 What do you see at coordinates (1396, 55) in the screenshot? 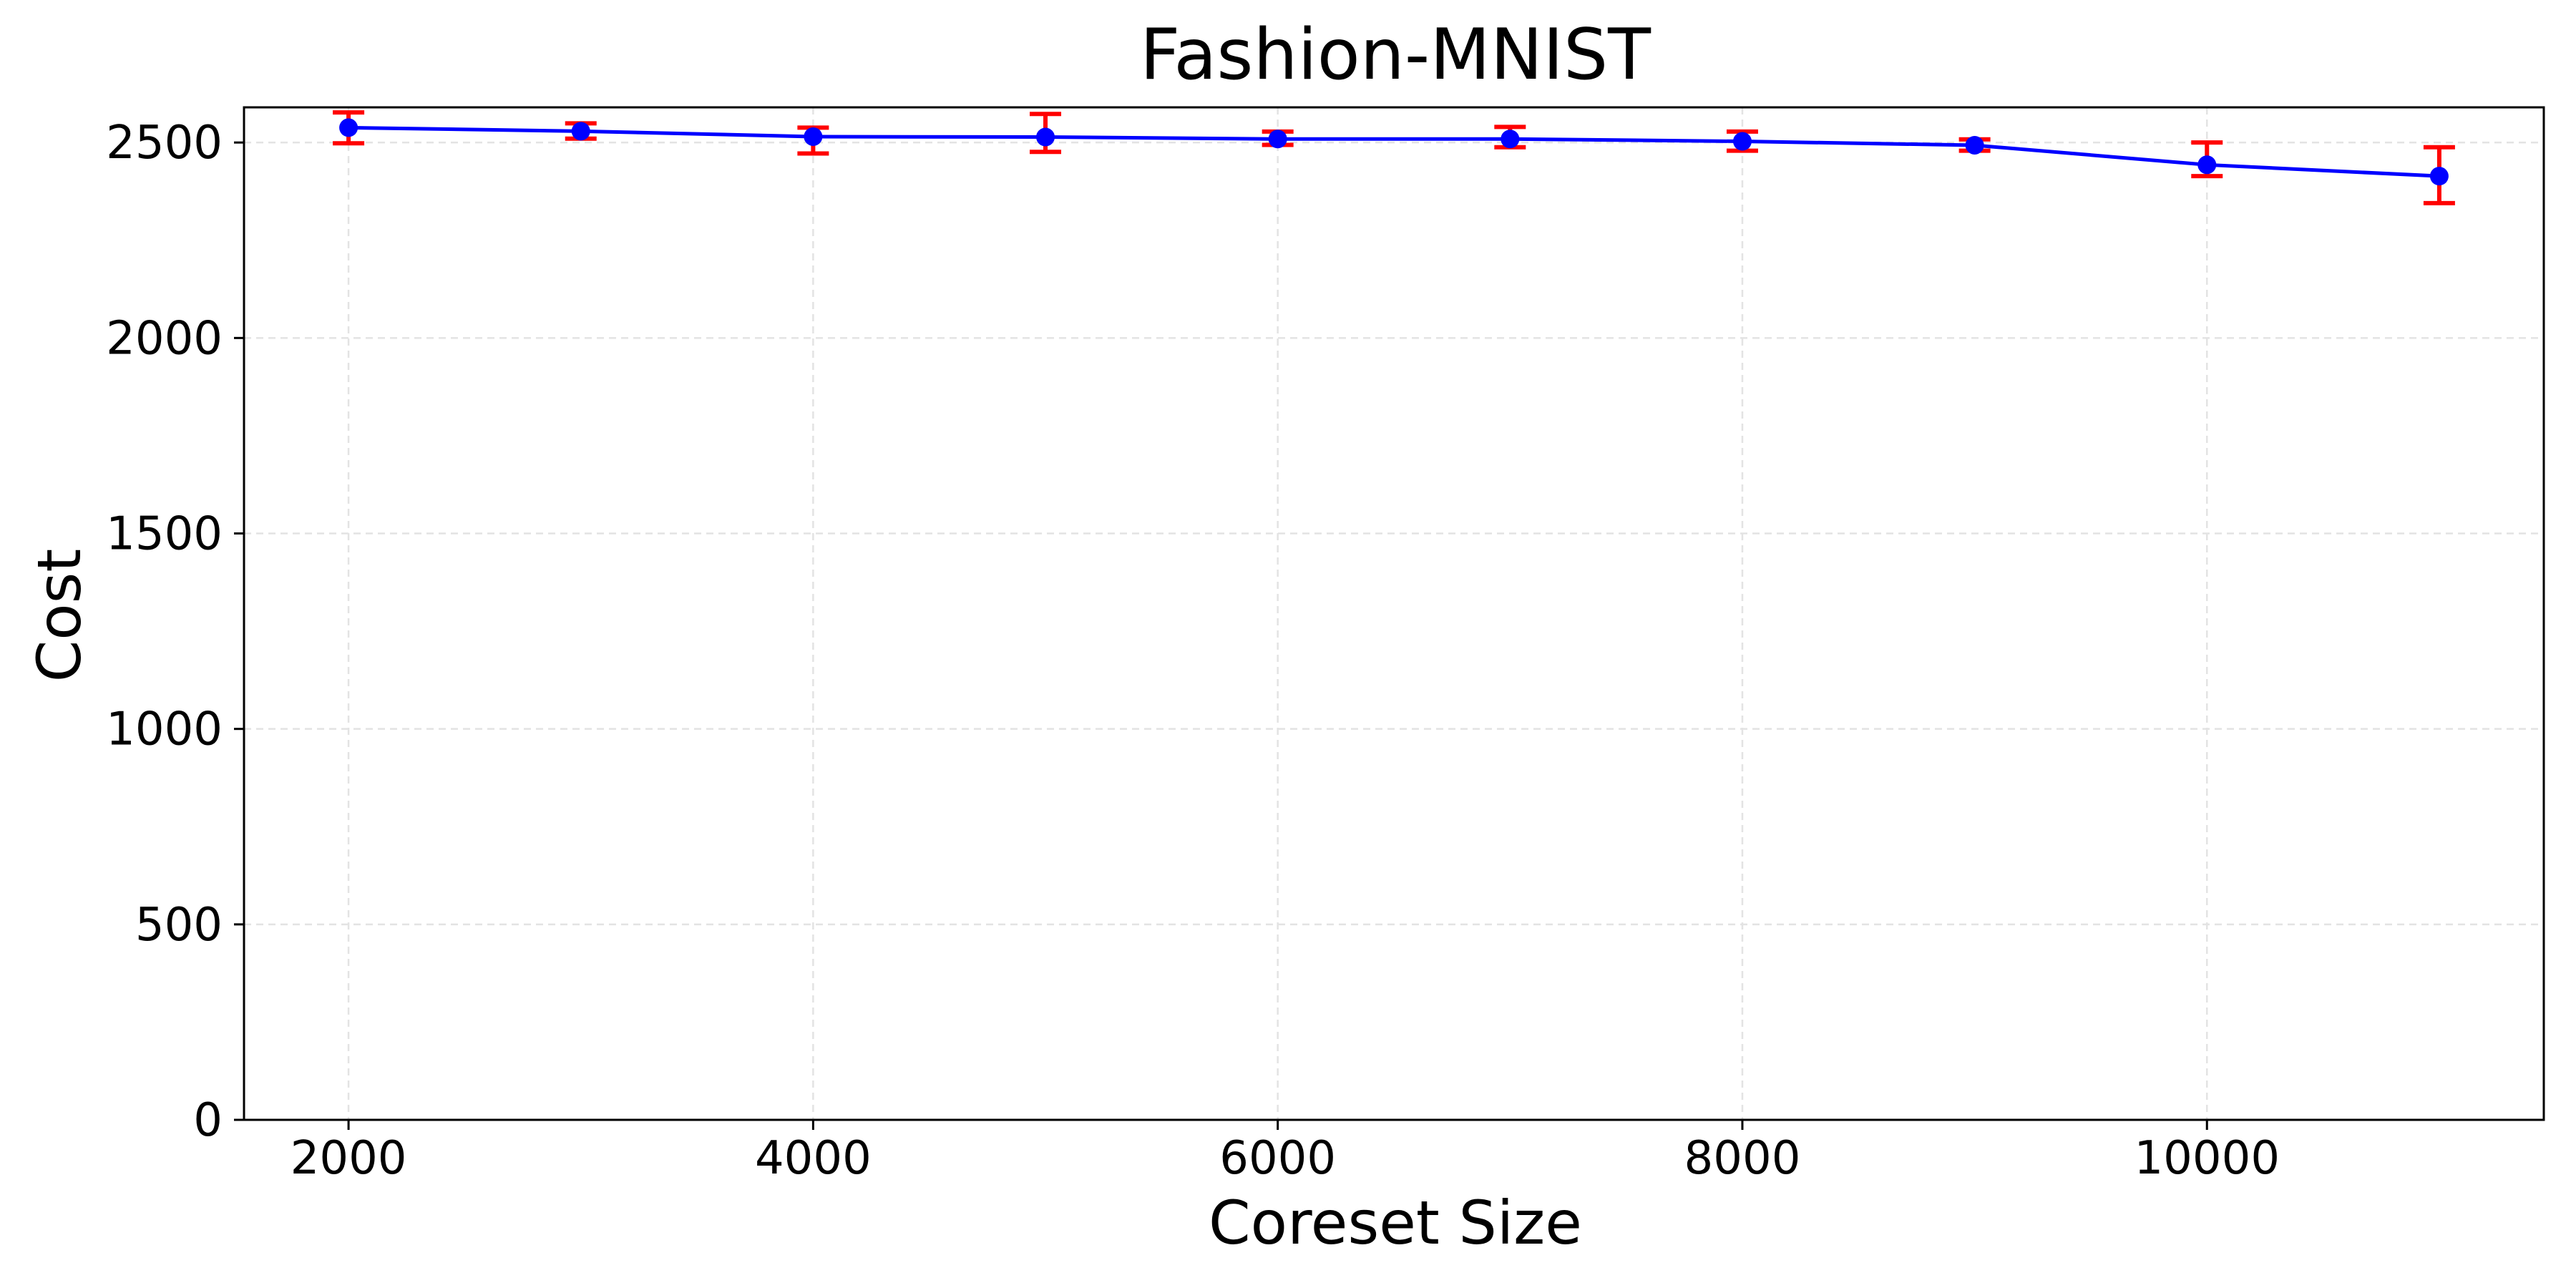
I see `chart-title: Fashion-MNIST` at bounding box center [1396, 55].